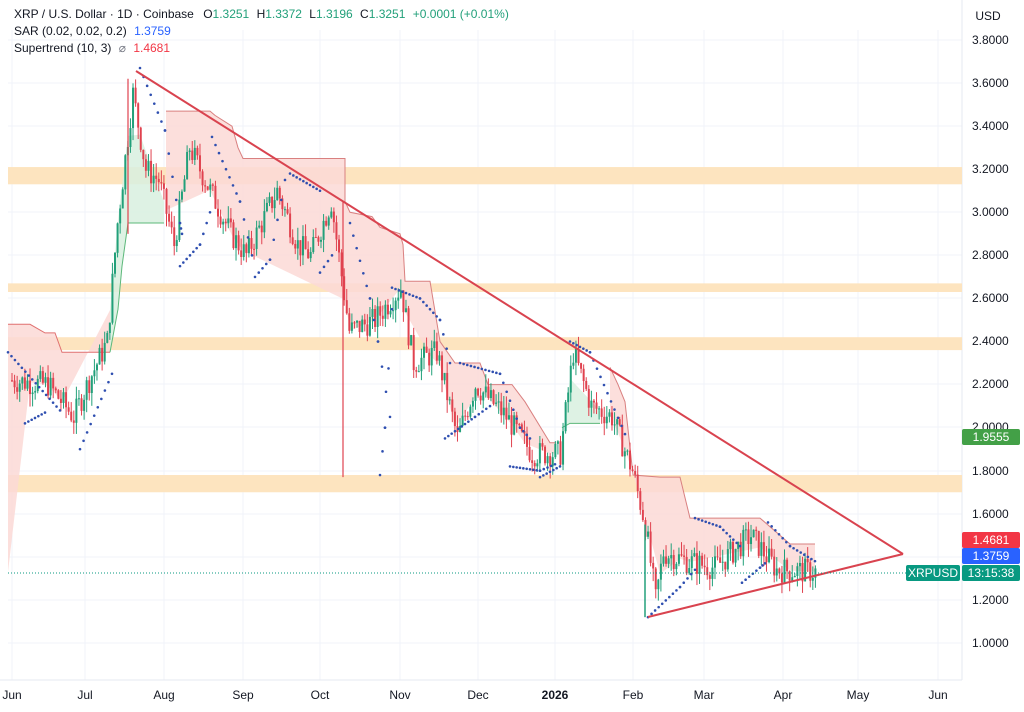  Describe the element at coordinates (485, 484) in the screenshot. I see `support-resistance-zone` at that location.